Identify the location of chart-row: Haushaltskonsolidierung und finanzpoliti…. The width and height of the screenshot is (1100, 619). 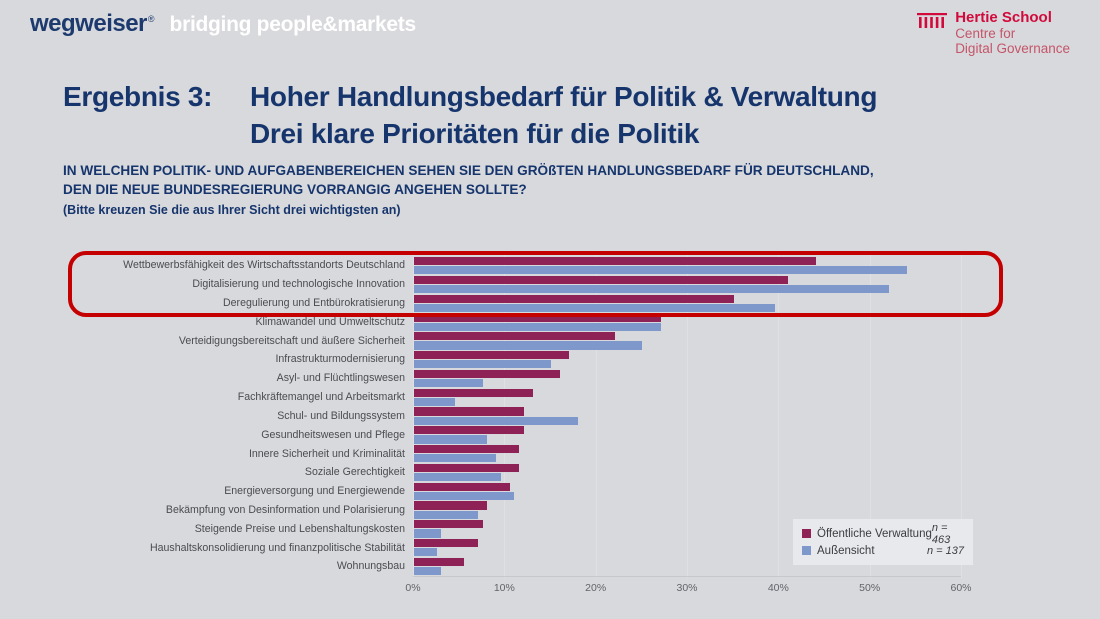
(550, 547).